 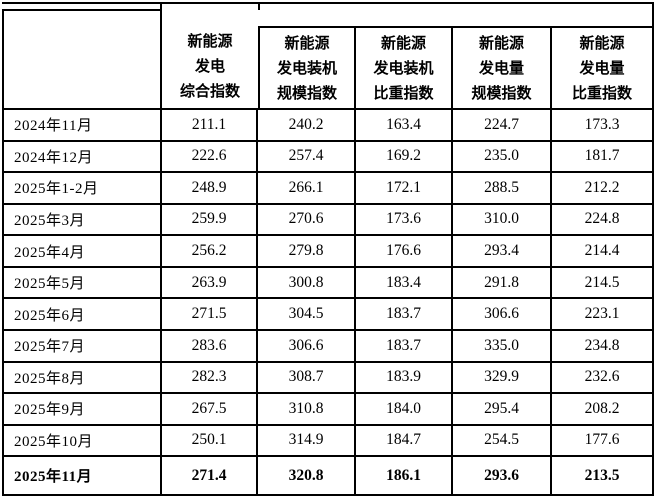 What do you see at coordinates (82, 283) in the screenshot?
I see `row-label-cell: 2025年5月` at bounding box center [82, 283].